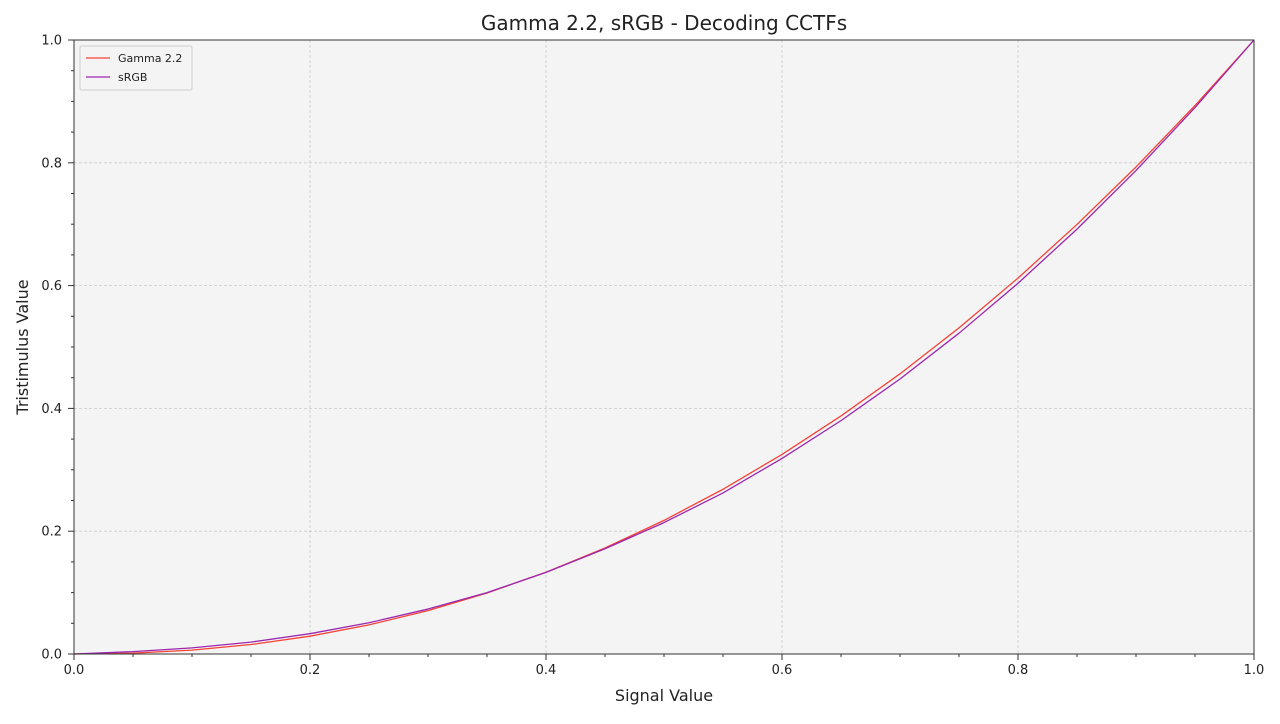  What do you see at coordinates (51, 286) in the screenshot?
I see `y-tick-label: 0.6` at bounding box center [51, 286].